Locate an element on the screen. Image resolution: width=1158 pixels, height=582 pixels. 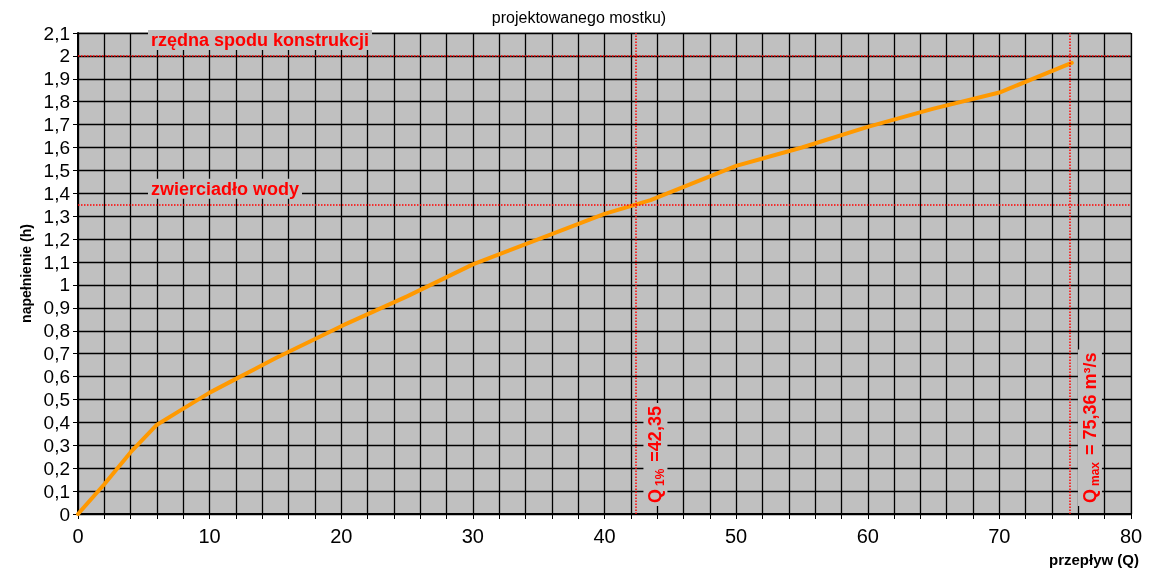
chart-title: projektowanego mostku) is located at coordinates (579, 17).